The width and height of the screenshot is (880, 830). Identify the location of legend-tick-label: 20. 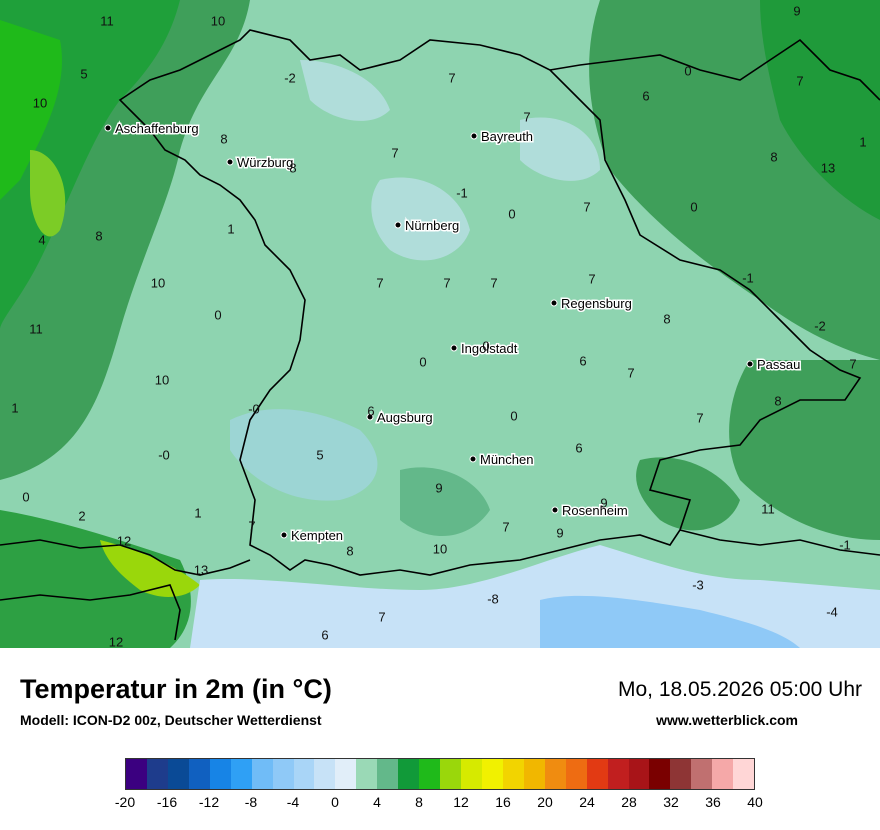
(545, 802).